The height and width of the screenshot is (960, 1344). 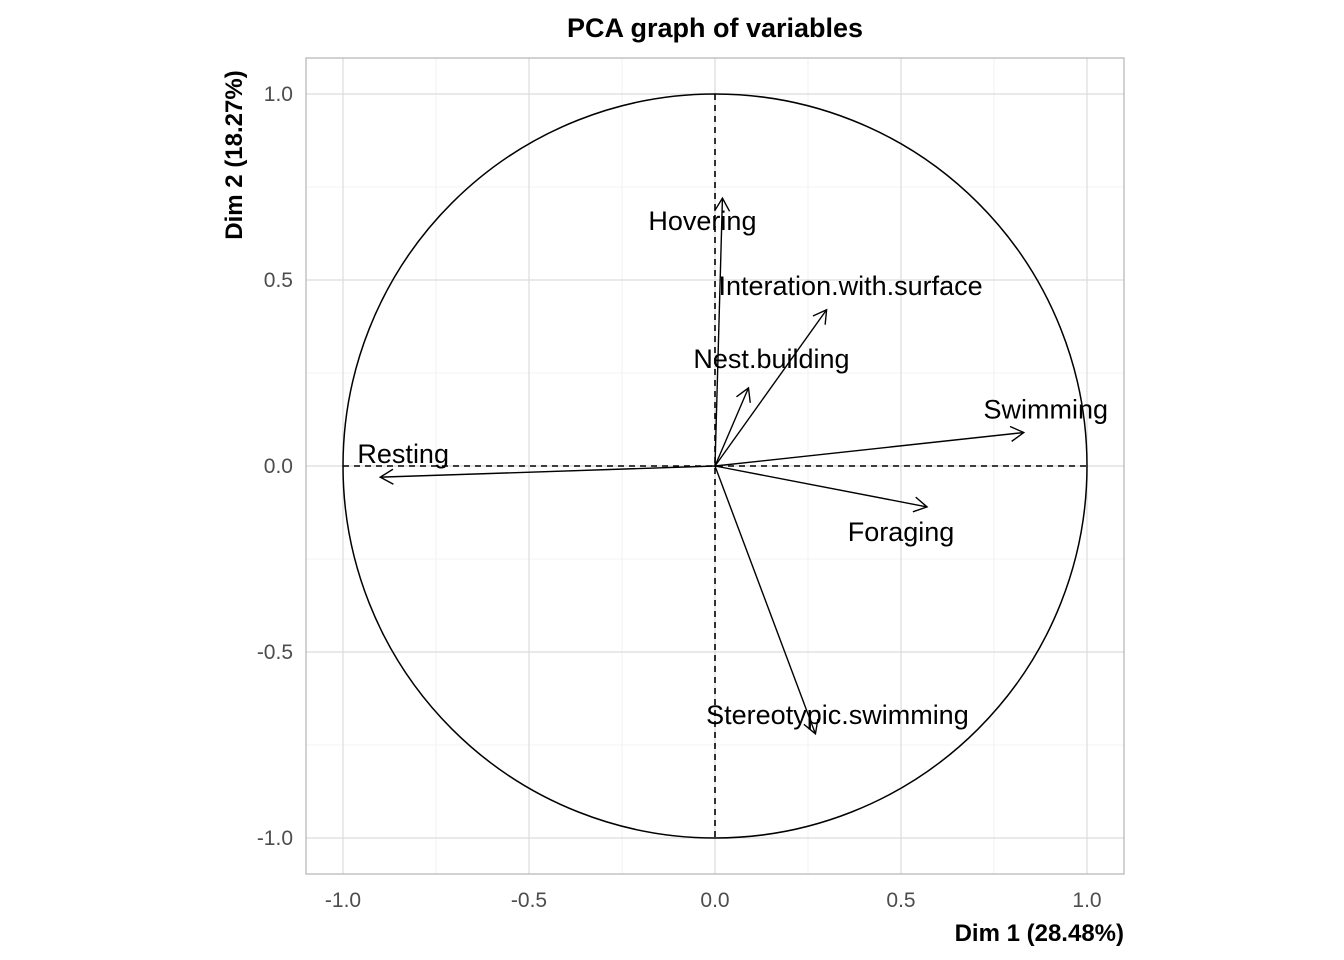 What do you see at coordinates (403, 454) in the screenshot?
I see `variable-label-resting: Resting` at bounding box center [403, 454].